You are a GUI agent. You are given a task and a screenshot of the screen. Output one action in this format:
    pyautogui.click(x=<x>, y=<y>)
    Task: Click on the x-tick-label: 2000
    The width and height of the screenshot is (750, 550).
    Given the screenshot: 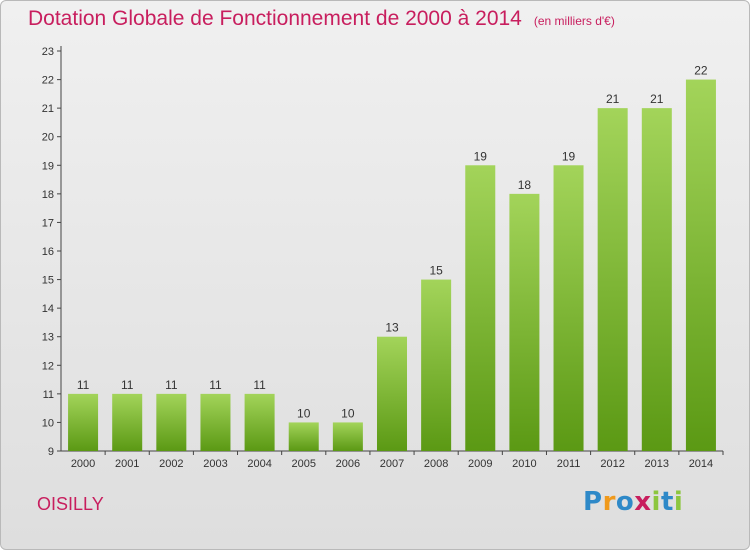 What is the action you would take?
    pyautogui.click(x=83, y=464)
    